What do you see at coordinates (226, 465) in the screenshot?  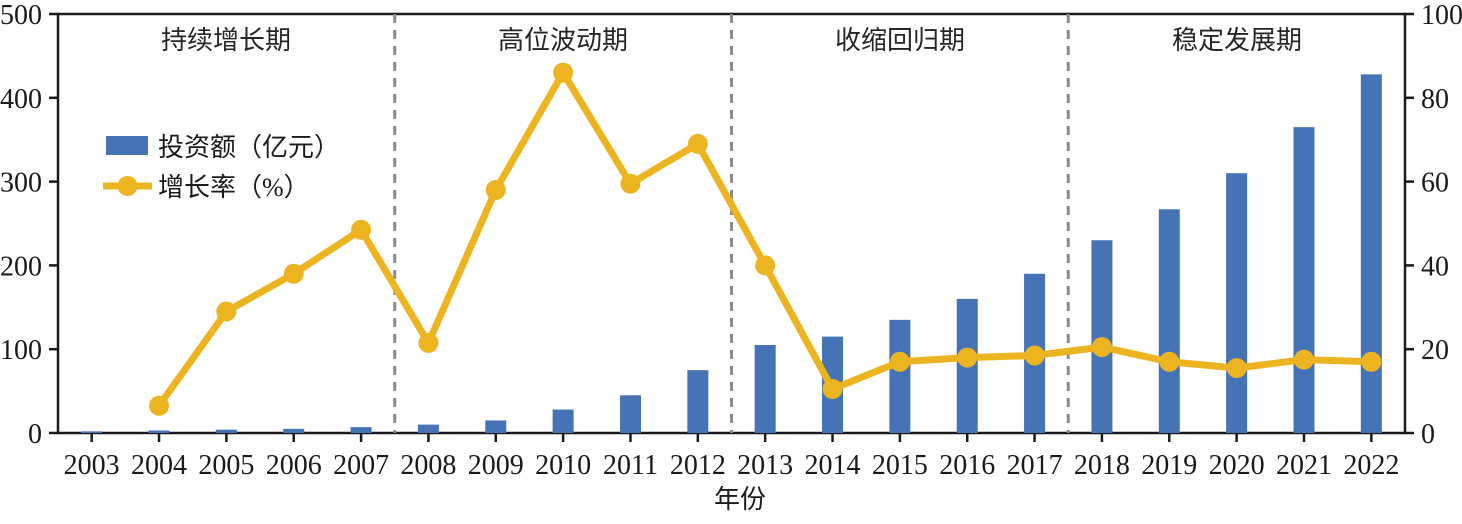 I see `year-label-2005: 2005` at bounding box center [226, 465].